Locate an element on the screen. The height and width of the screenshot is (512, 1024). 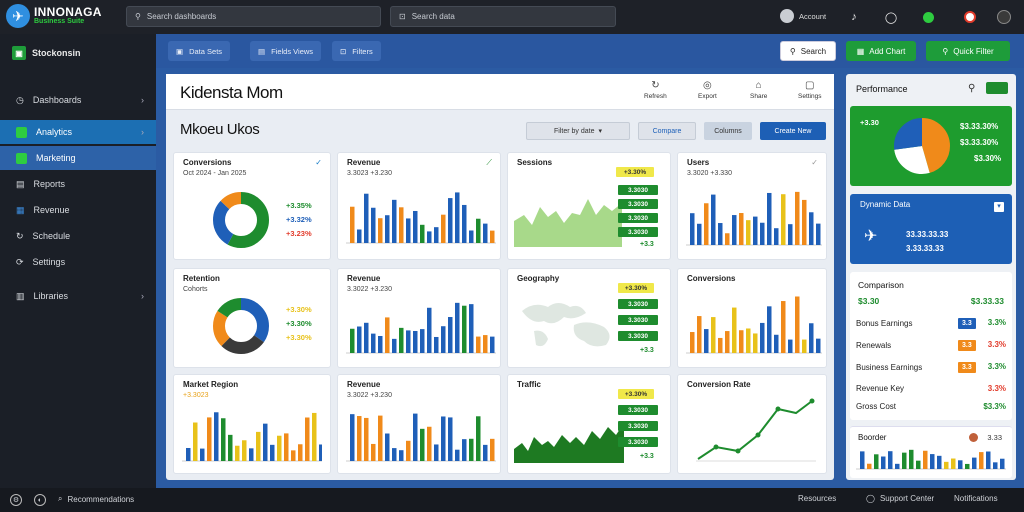
folder-icon: ▣ is located at coordinates (180, 51).